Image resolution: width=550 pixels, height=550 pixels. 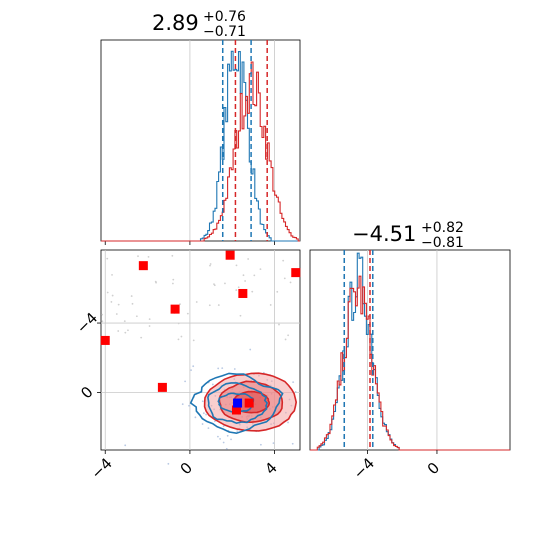 I want to click on param2-title-minus: −0.81, so click(x=442, y=243).